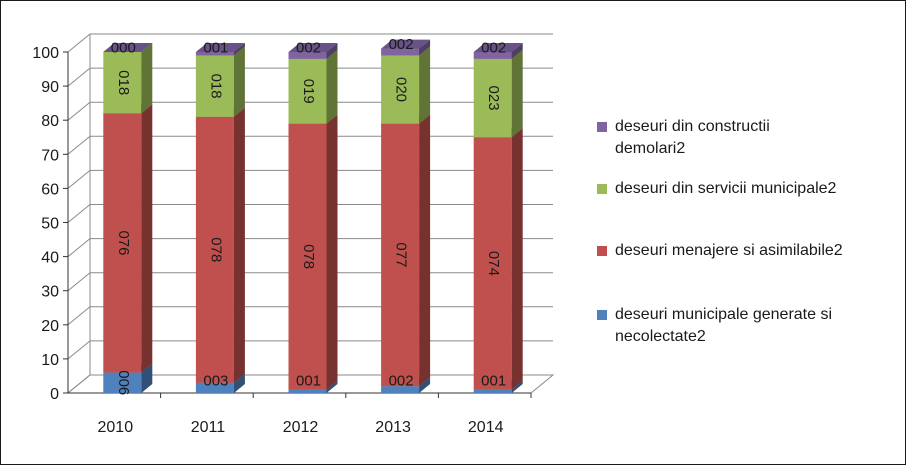 This screenshot has height=465, width=906. Describe the element at coordinates (123, 48) in the screenshot. I see `data-label: 000` at that location.